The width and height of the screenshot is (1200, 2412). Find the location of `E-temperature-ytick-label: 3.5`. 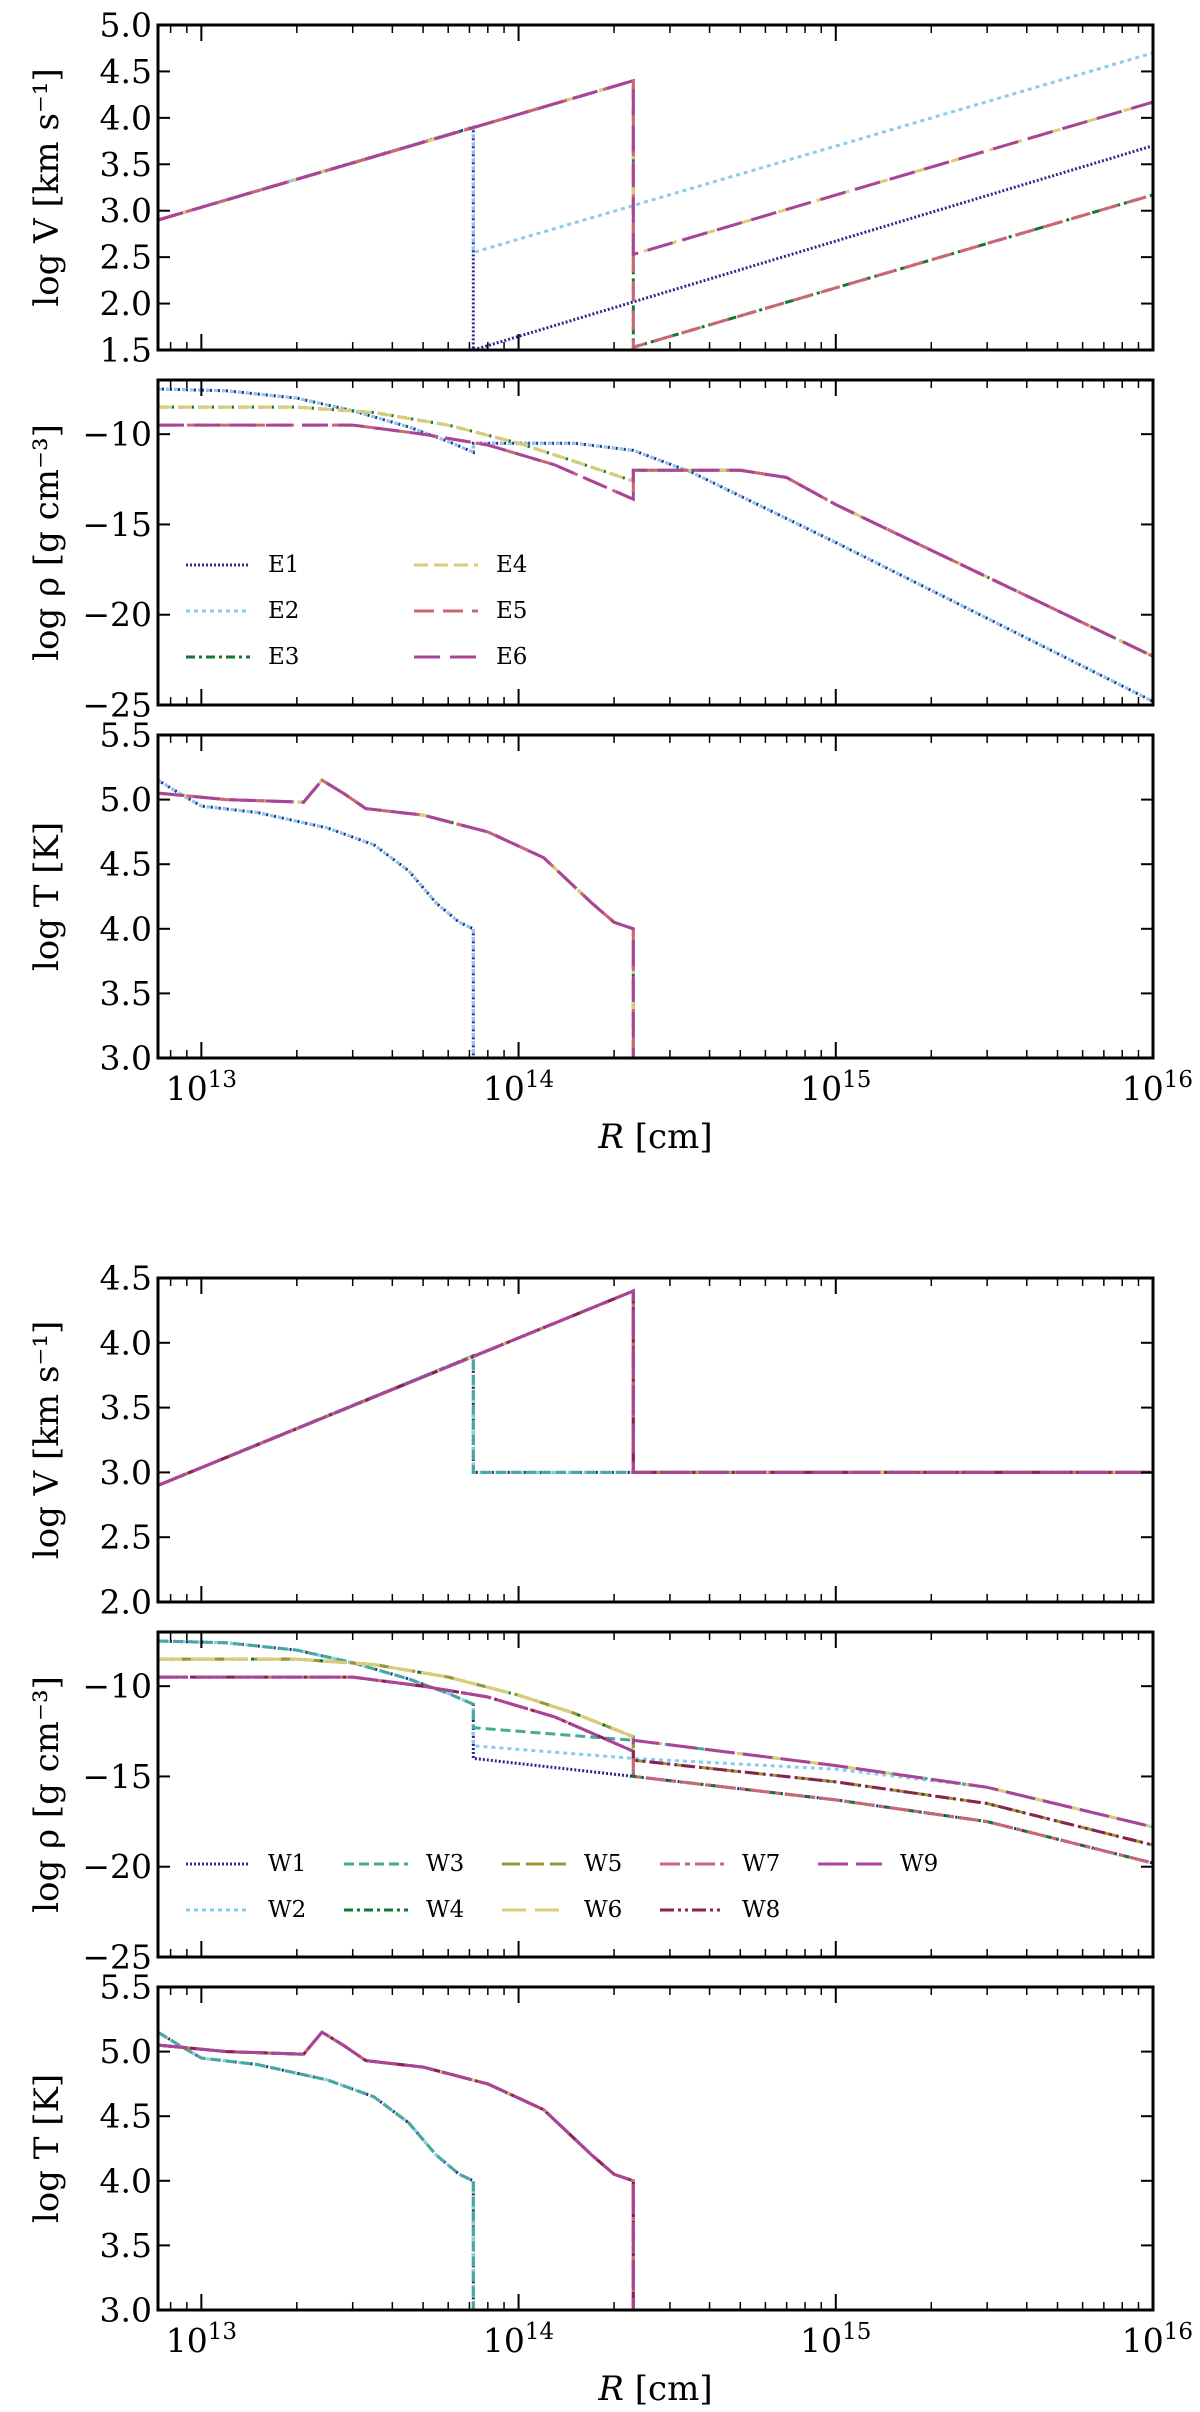

E-temperature-ytick-label: 3.5 is located at coordinates (126, 993).